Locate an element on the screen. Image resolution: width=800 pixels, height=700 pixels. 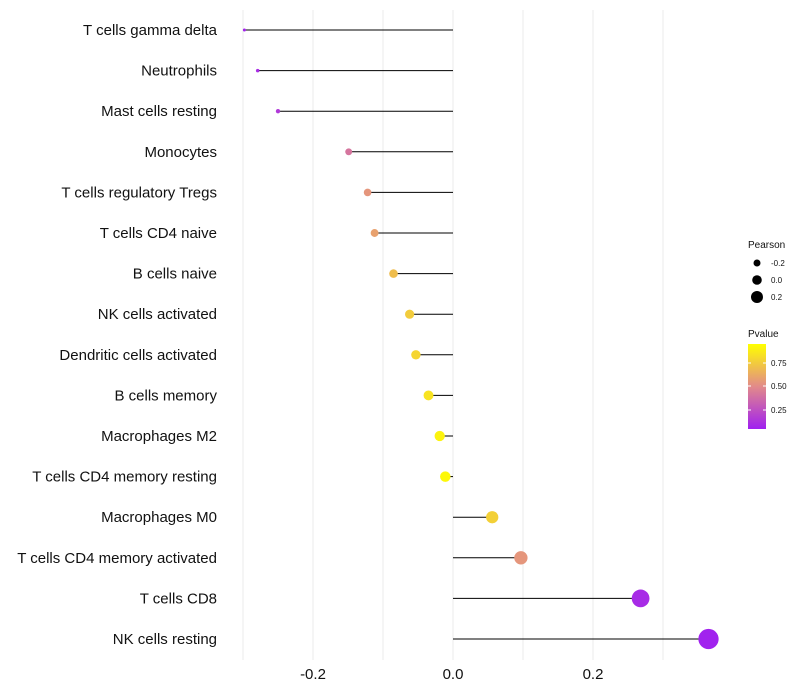
x-axis-tick-label: 0.0 is located at coordinates (453, 674).